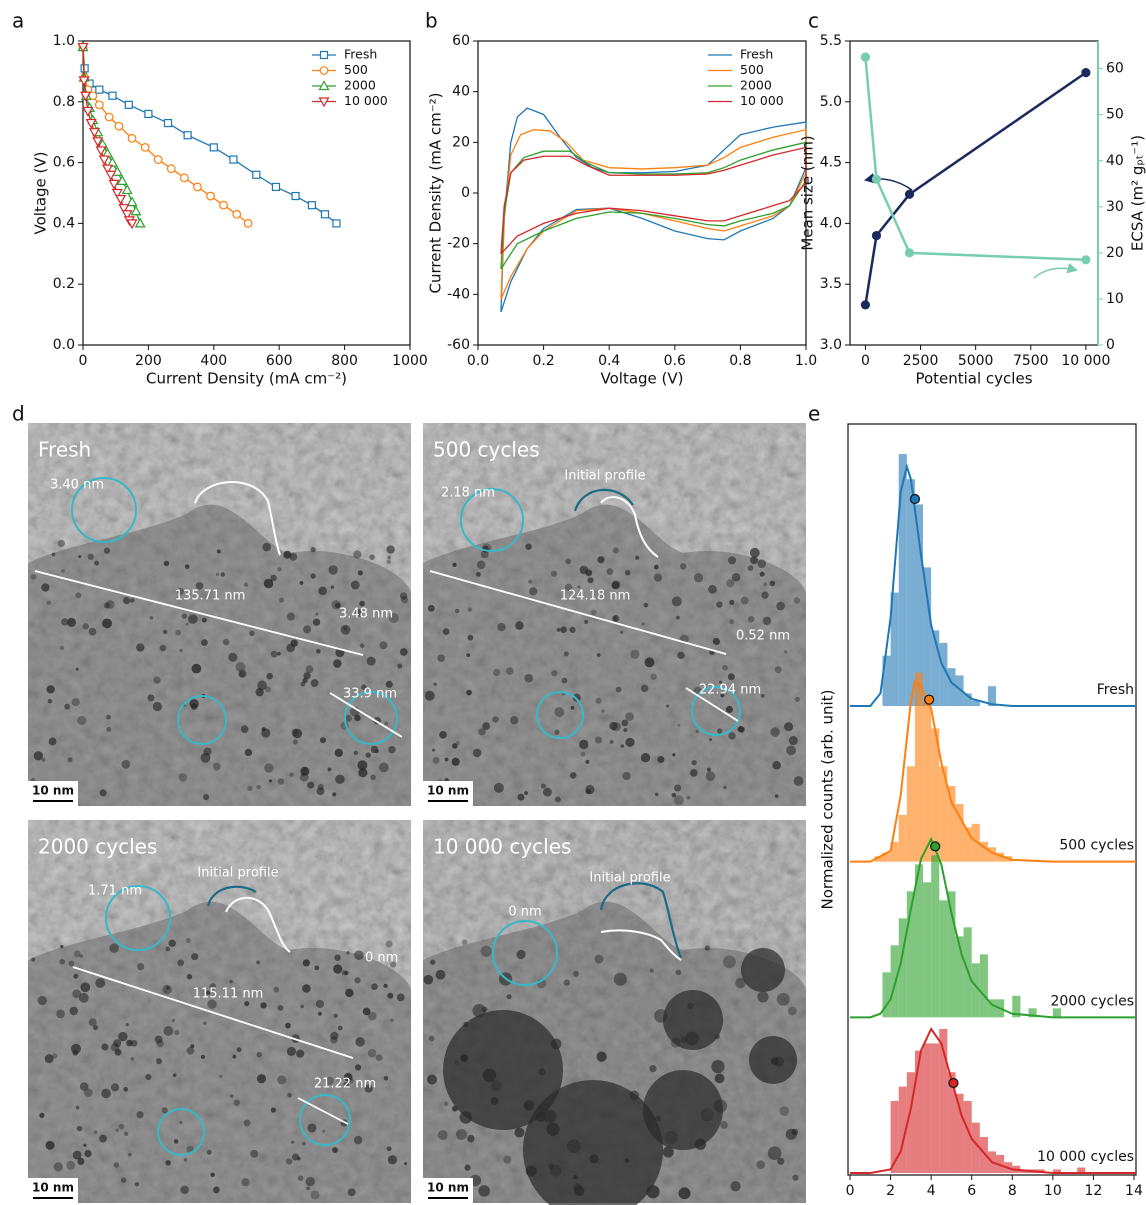  Describe the element at coordinates (604, 476) in the screenshot. I see `annotation: Initial profile` at that location.